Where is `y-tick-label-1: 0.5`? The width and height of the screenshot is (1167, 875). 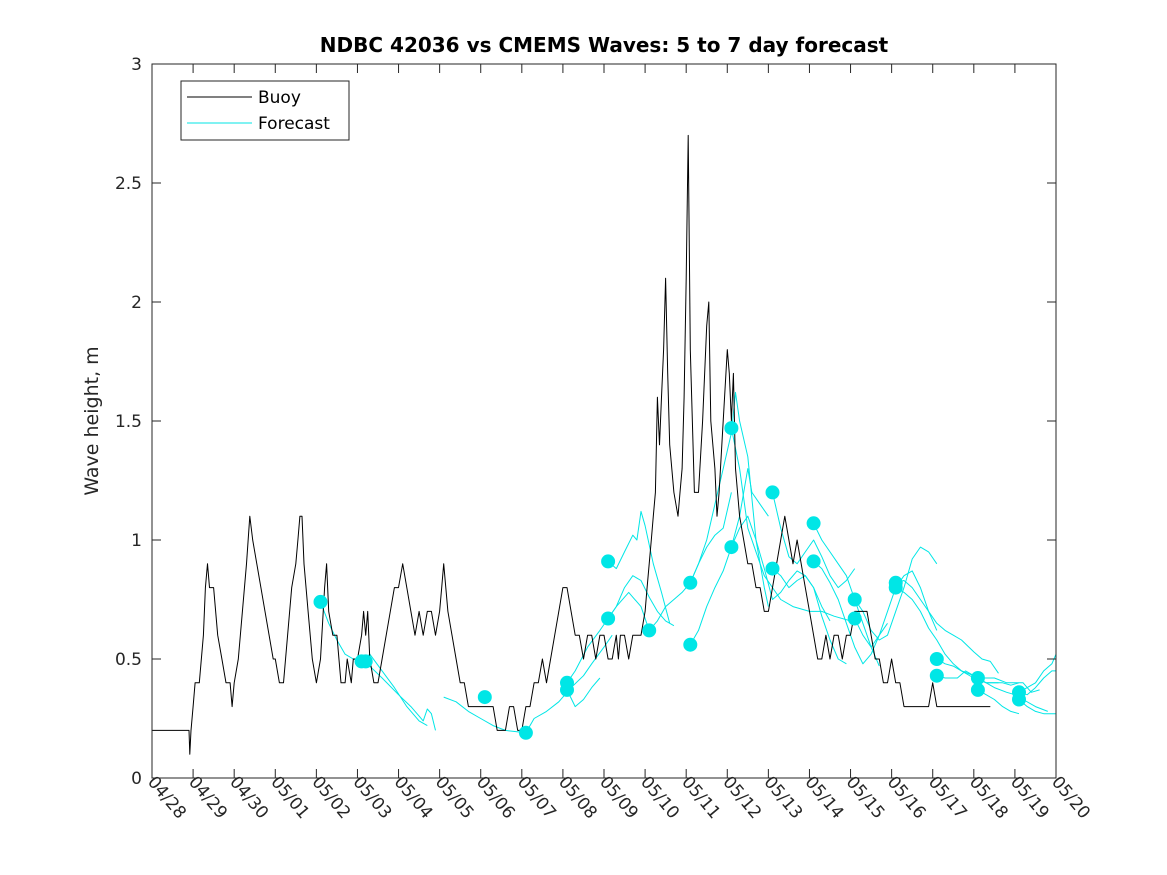 y-tick-label-1: 0.5 is located at coordinates (128, 660).